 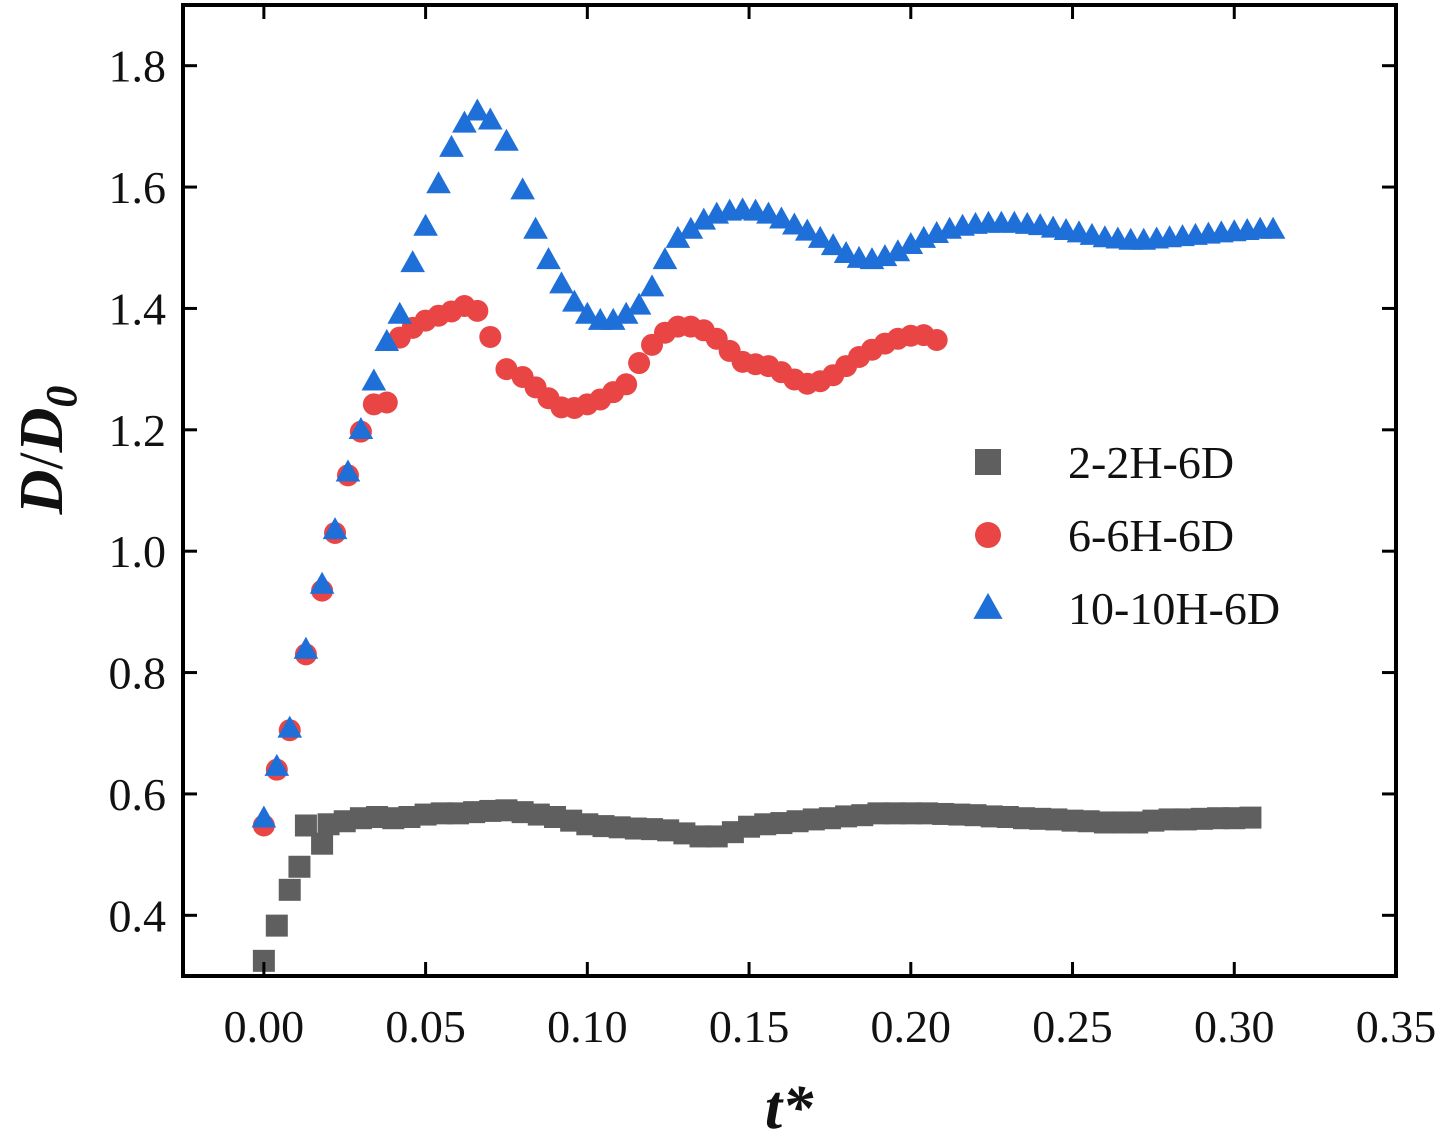 I want to click on y-tick-label: 1.8, so click(x=138, y=66).